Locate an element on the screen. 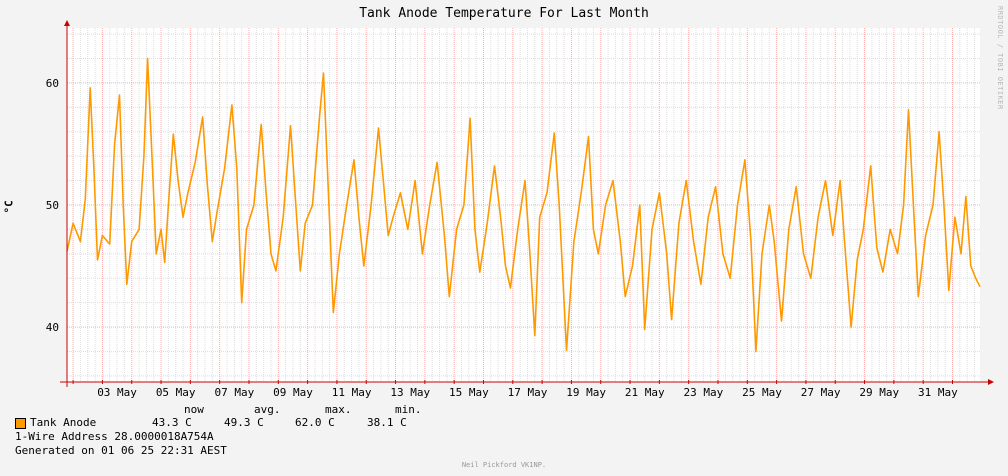 This screenshot has height=476, width=1008. legend-avg-value: 49.3 C is located at coordinates (244, 422).